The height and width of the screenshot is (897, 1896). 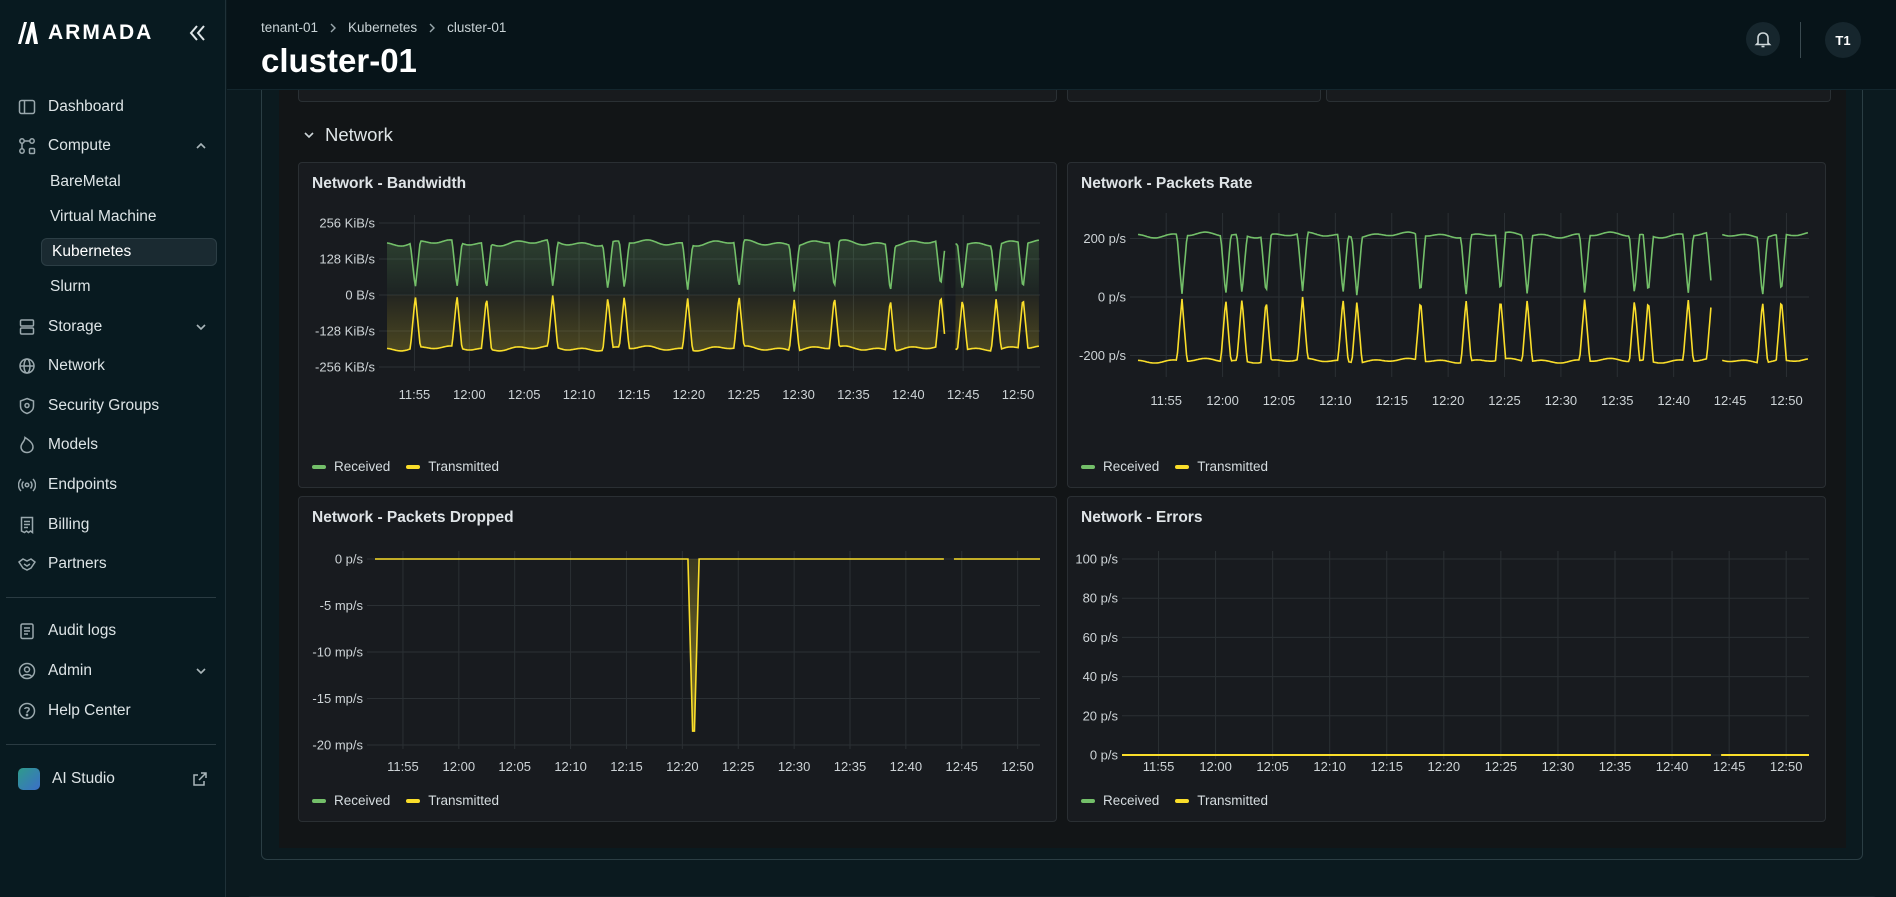 What do you see at coordinates (27, 671) in the screenshot?
I see `user-gear-icon` at bounding box center [27, 671].